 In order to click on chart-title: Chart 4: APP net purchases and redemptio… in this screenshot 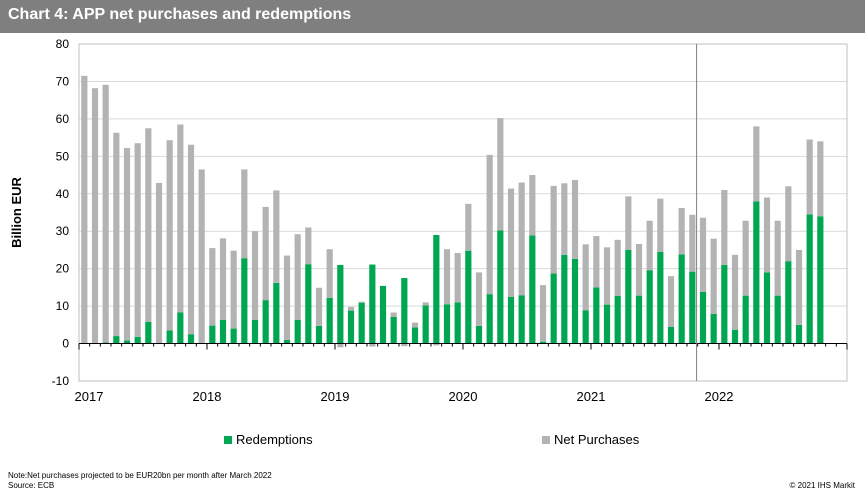, I will do `click(180, 14)`.